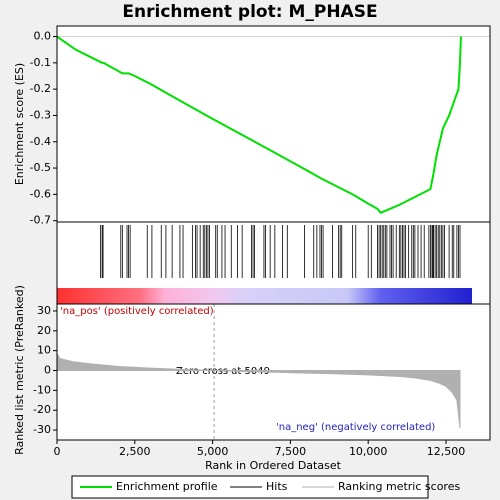  What do you see at coordinates (258, 390) in the screenshot?
I see `metric-area` at bounding box center [258, 390].